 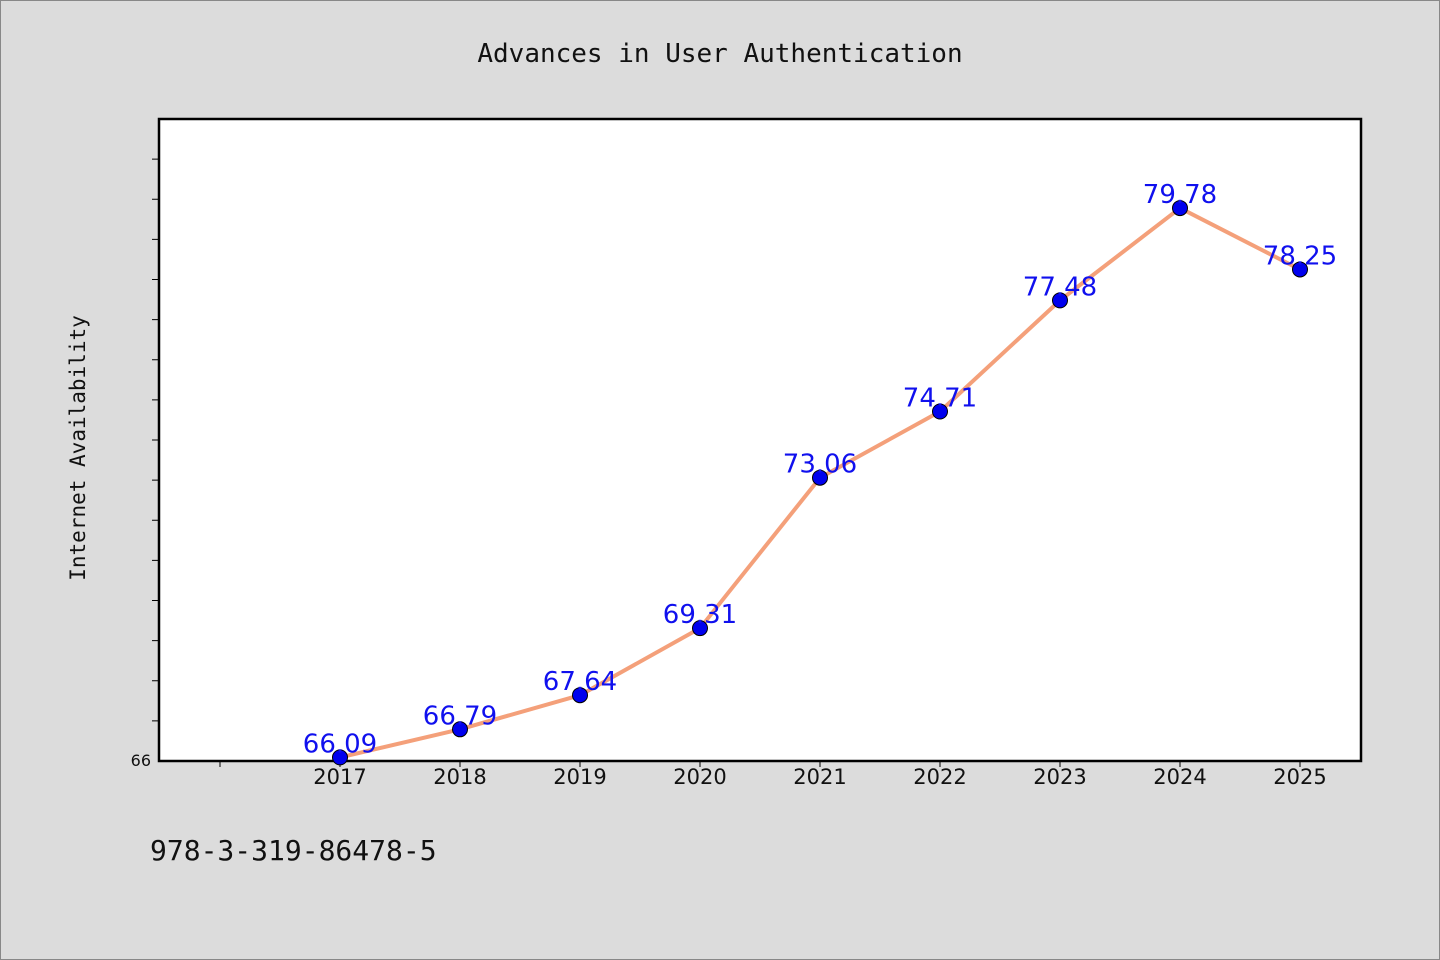 I want to click on x-tick-label: 2023, so click(x=1059, y=777).